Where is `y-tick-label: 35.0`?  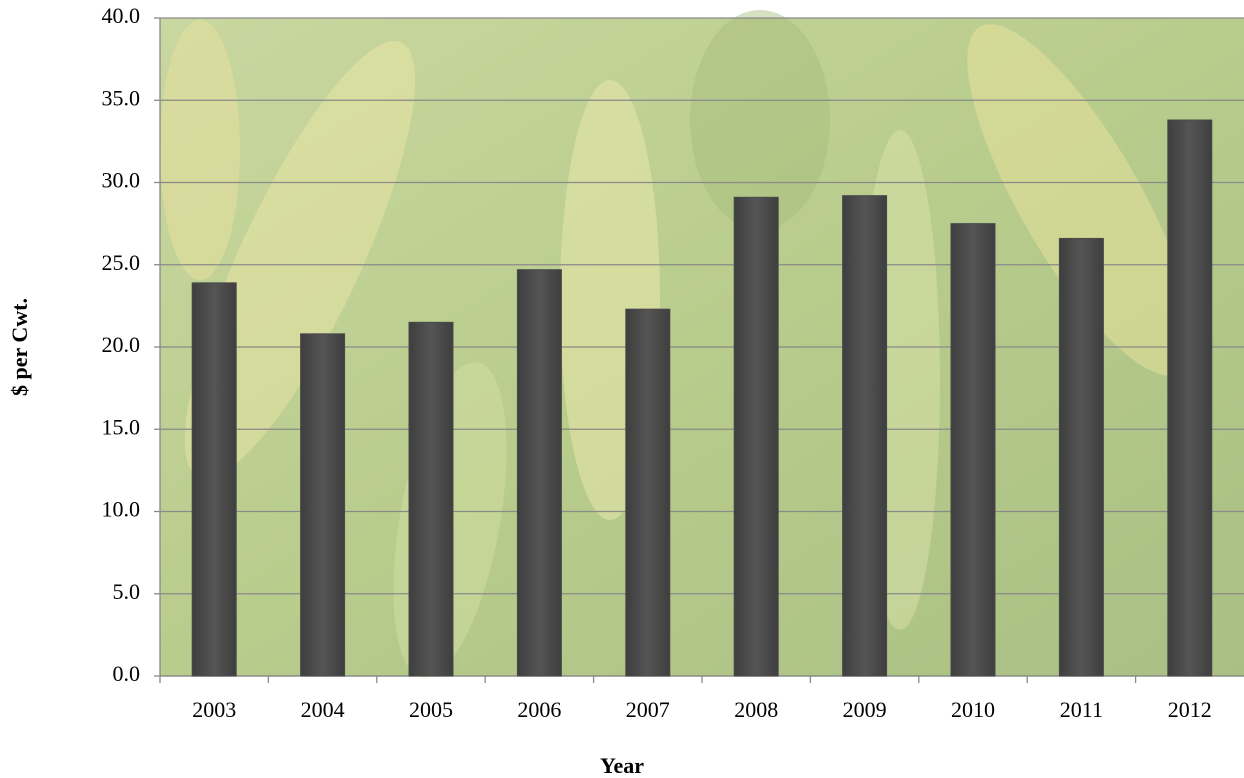 y-tick-label: 35.0 is located at coordinates (121, 97).